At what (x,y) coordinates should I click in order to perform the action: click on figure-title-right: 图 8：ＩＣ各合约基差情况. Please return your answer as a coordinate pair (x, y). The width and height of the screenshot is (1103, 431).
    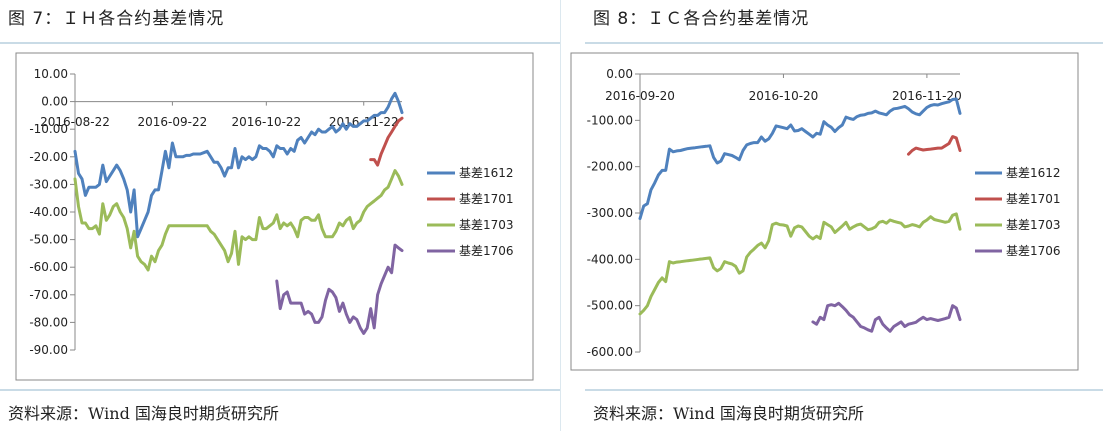
    Looking at the image, I should click on (701, 19).